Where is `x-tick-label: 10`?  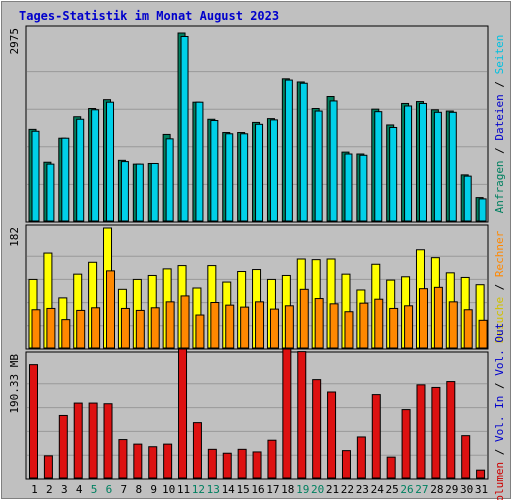
x-tick-label: 10 is located at coordinates (168, 489).